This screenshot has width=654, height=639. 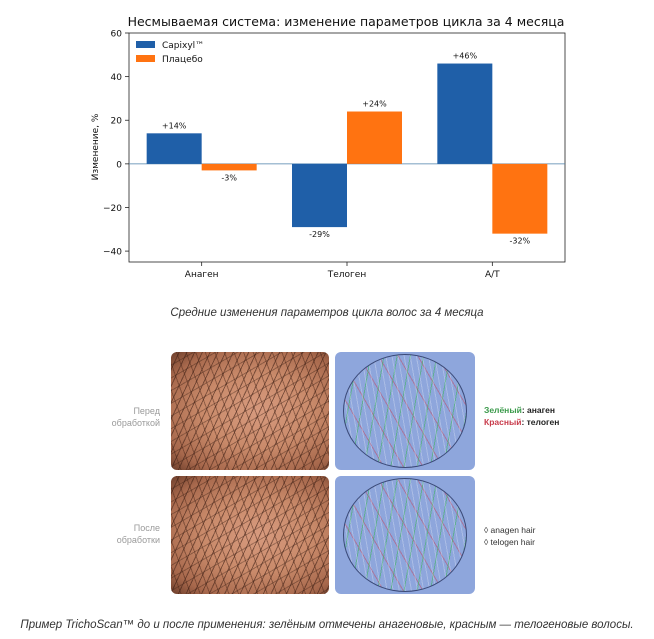 What do you see at coordinates (96, 146) in the screenshot?
I see `y-axis-label: Изменение, %` at bounding box center [96, 146].